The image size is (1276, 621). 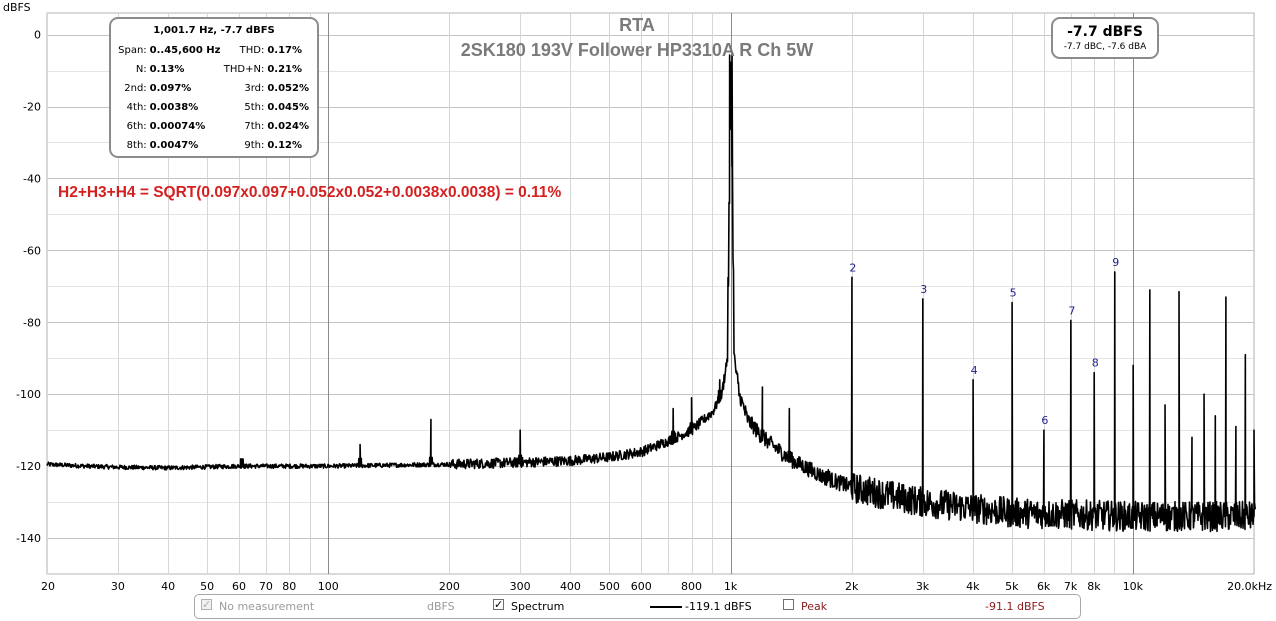 What do you see at coordinates (28, 538) in the screenshot?
I see `y-tick-label: -140` at bounding box center [28, 538].